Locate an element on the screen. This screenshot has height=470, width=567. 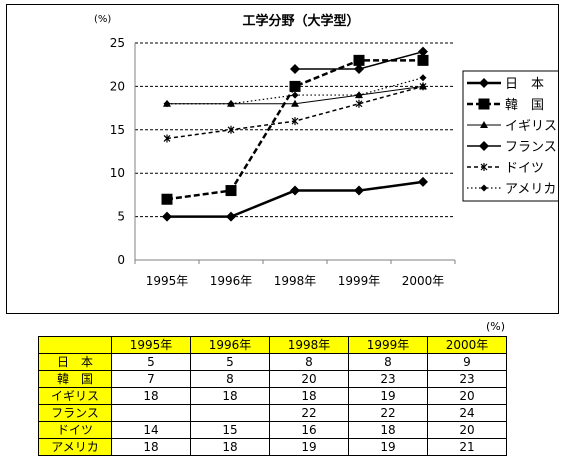
table-cell: 21 is located at coordinates (467, 447).